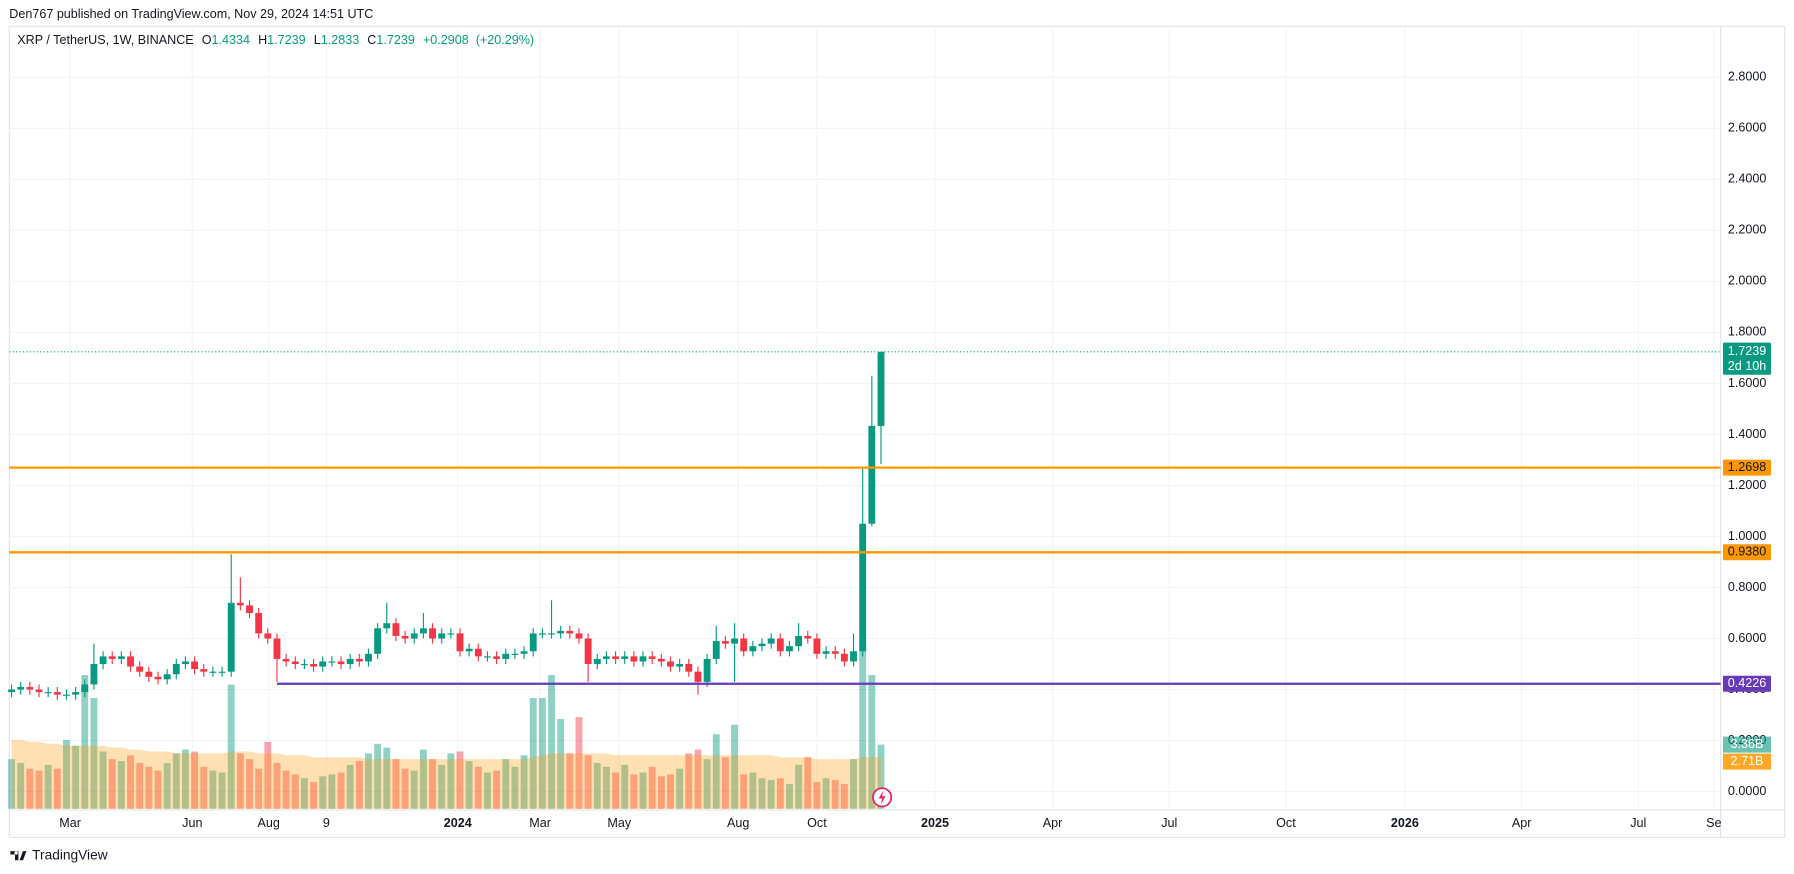 This screenshot has height=874, width=1794. Describe the element at coordinates (458, 823) in the screenshot. I see `x-tick-label: 2024` at that location.